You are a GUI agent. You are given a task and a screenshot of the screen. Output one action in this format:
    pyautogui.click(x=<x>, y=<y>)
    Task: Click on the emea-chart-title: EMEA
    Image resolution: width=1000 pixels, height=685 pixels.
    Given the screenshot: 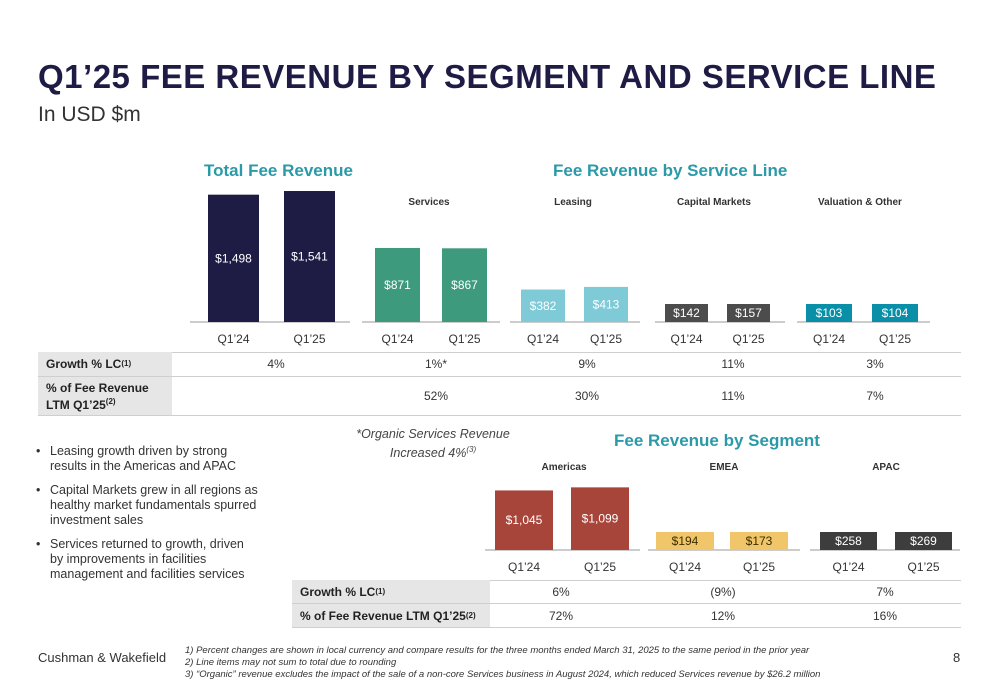 What is the action you would take?
    pyautogui.click(x=724, y=467)
    